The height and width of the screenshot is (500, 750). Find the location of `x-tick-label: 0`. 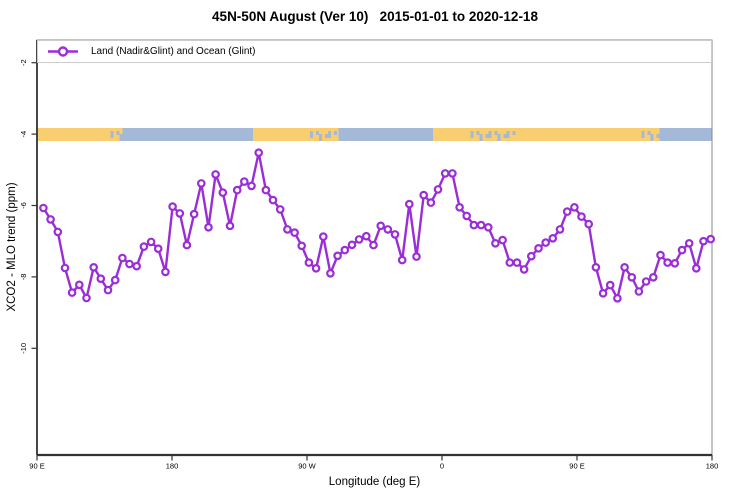

x-tick-label: 0 is located at coordinates (442, 466).